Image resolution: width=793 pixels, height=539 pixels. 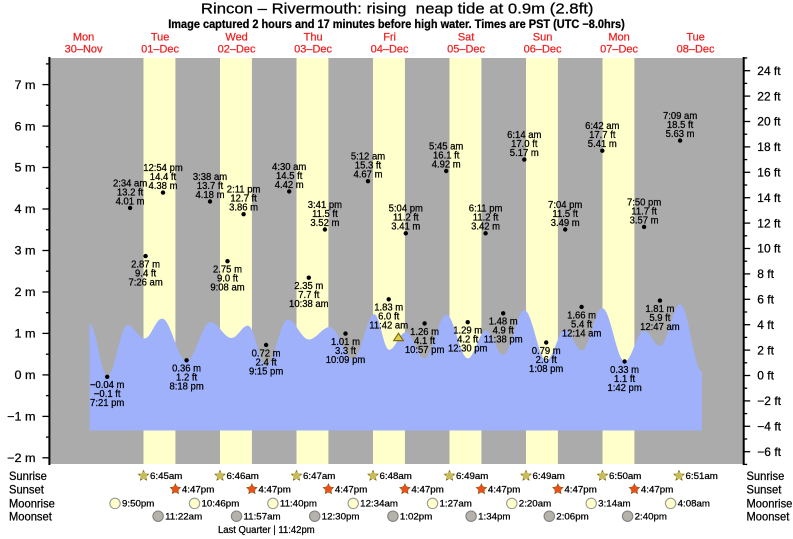 What do you see at coordinates (602, 126) in the screenshot?
I see `svg-text: 6:42 am` at bounding box center [602, 126].